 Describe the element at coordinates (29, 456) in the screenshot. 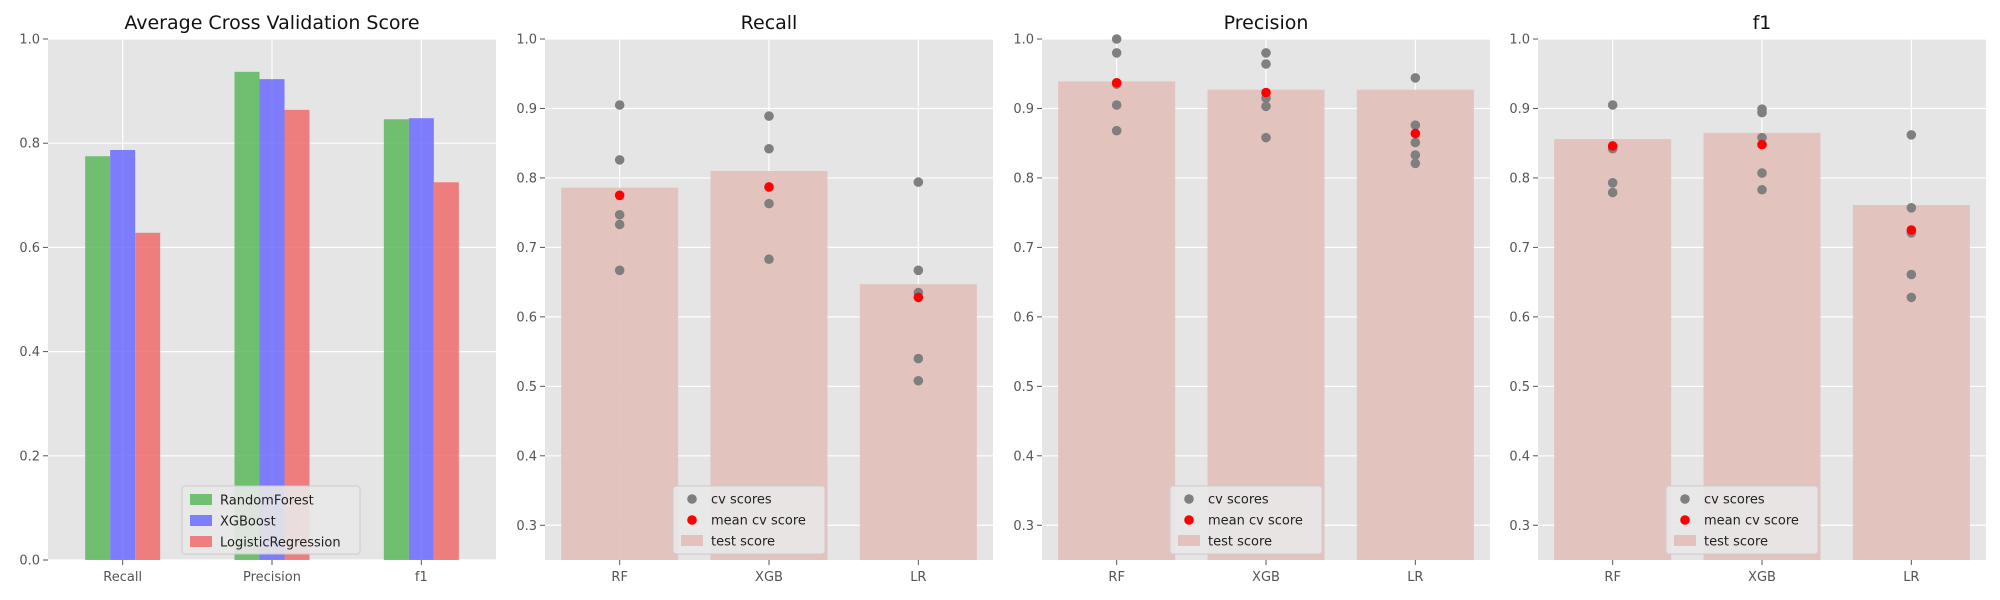

I see `y-tick-label: 0.2` at that location.